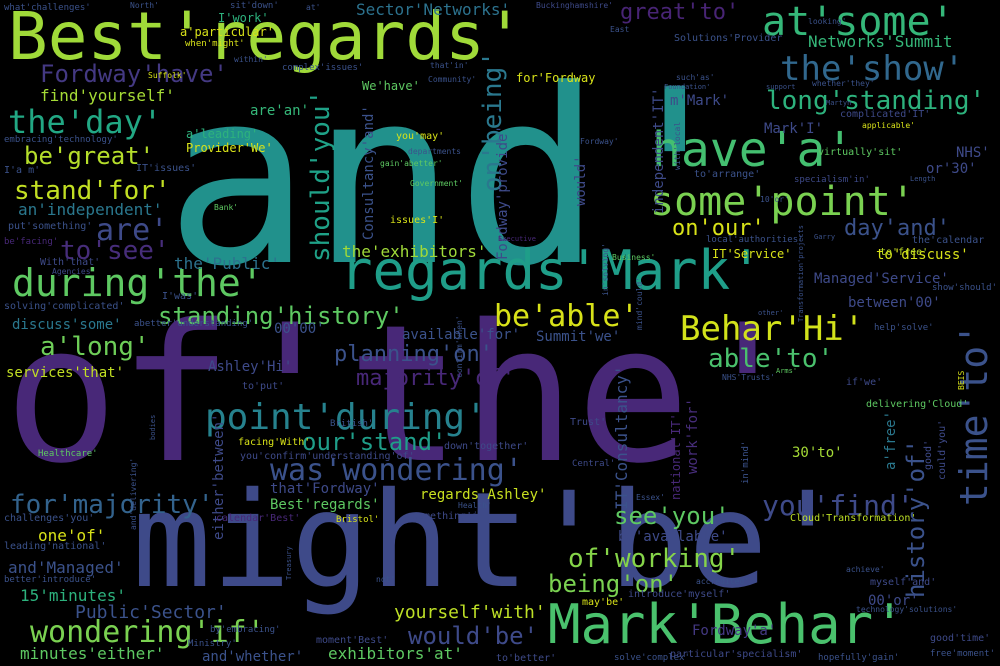 Image resolution: width=1000 pixels, height=666 pixels. I want to click on word-achieve: achieve', so click(865, 569).